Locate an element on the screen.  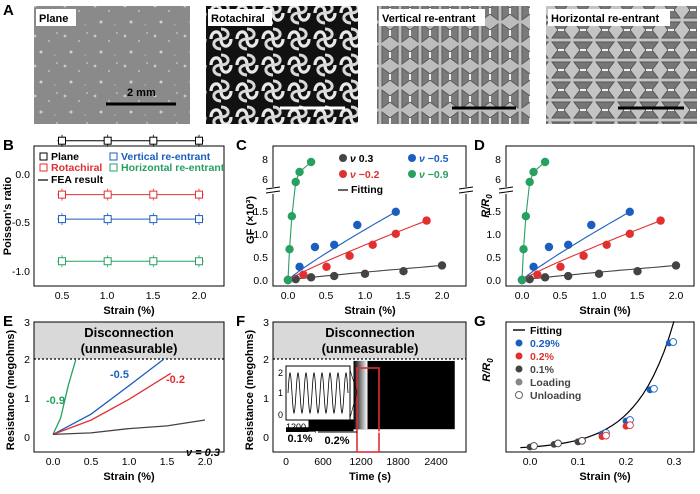
micrograph-rotachiral: Rotachiral is located at coordinates (282, 65).